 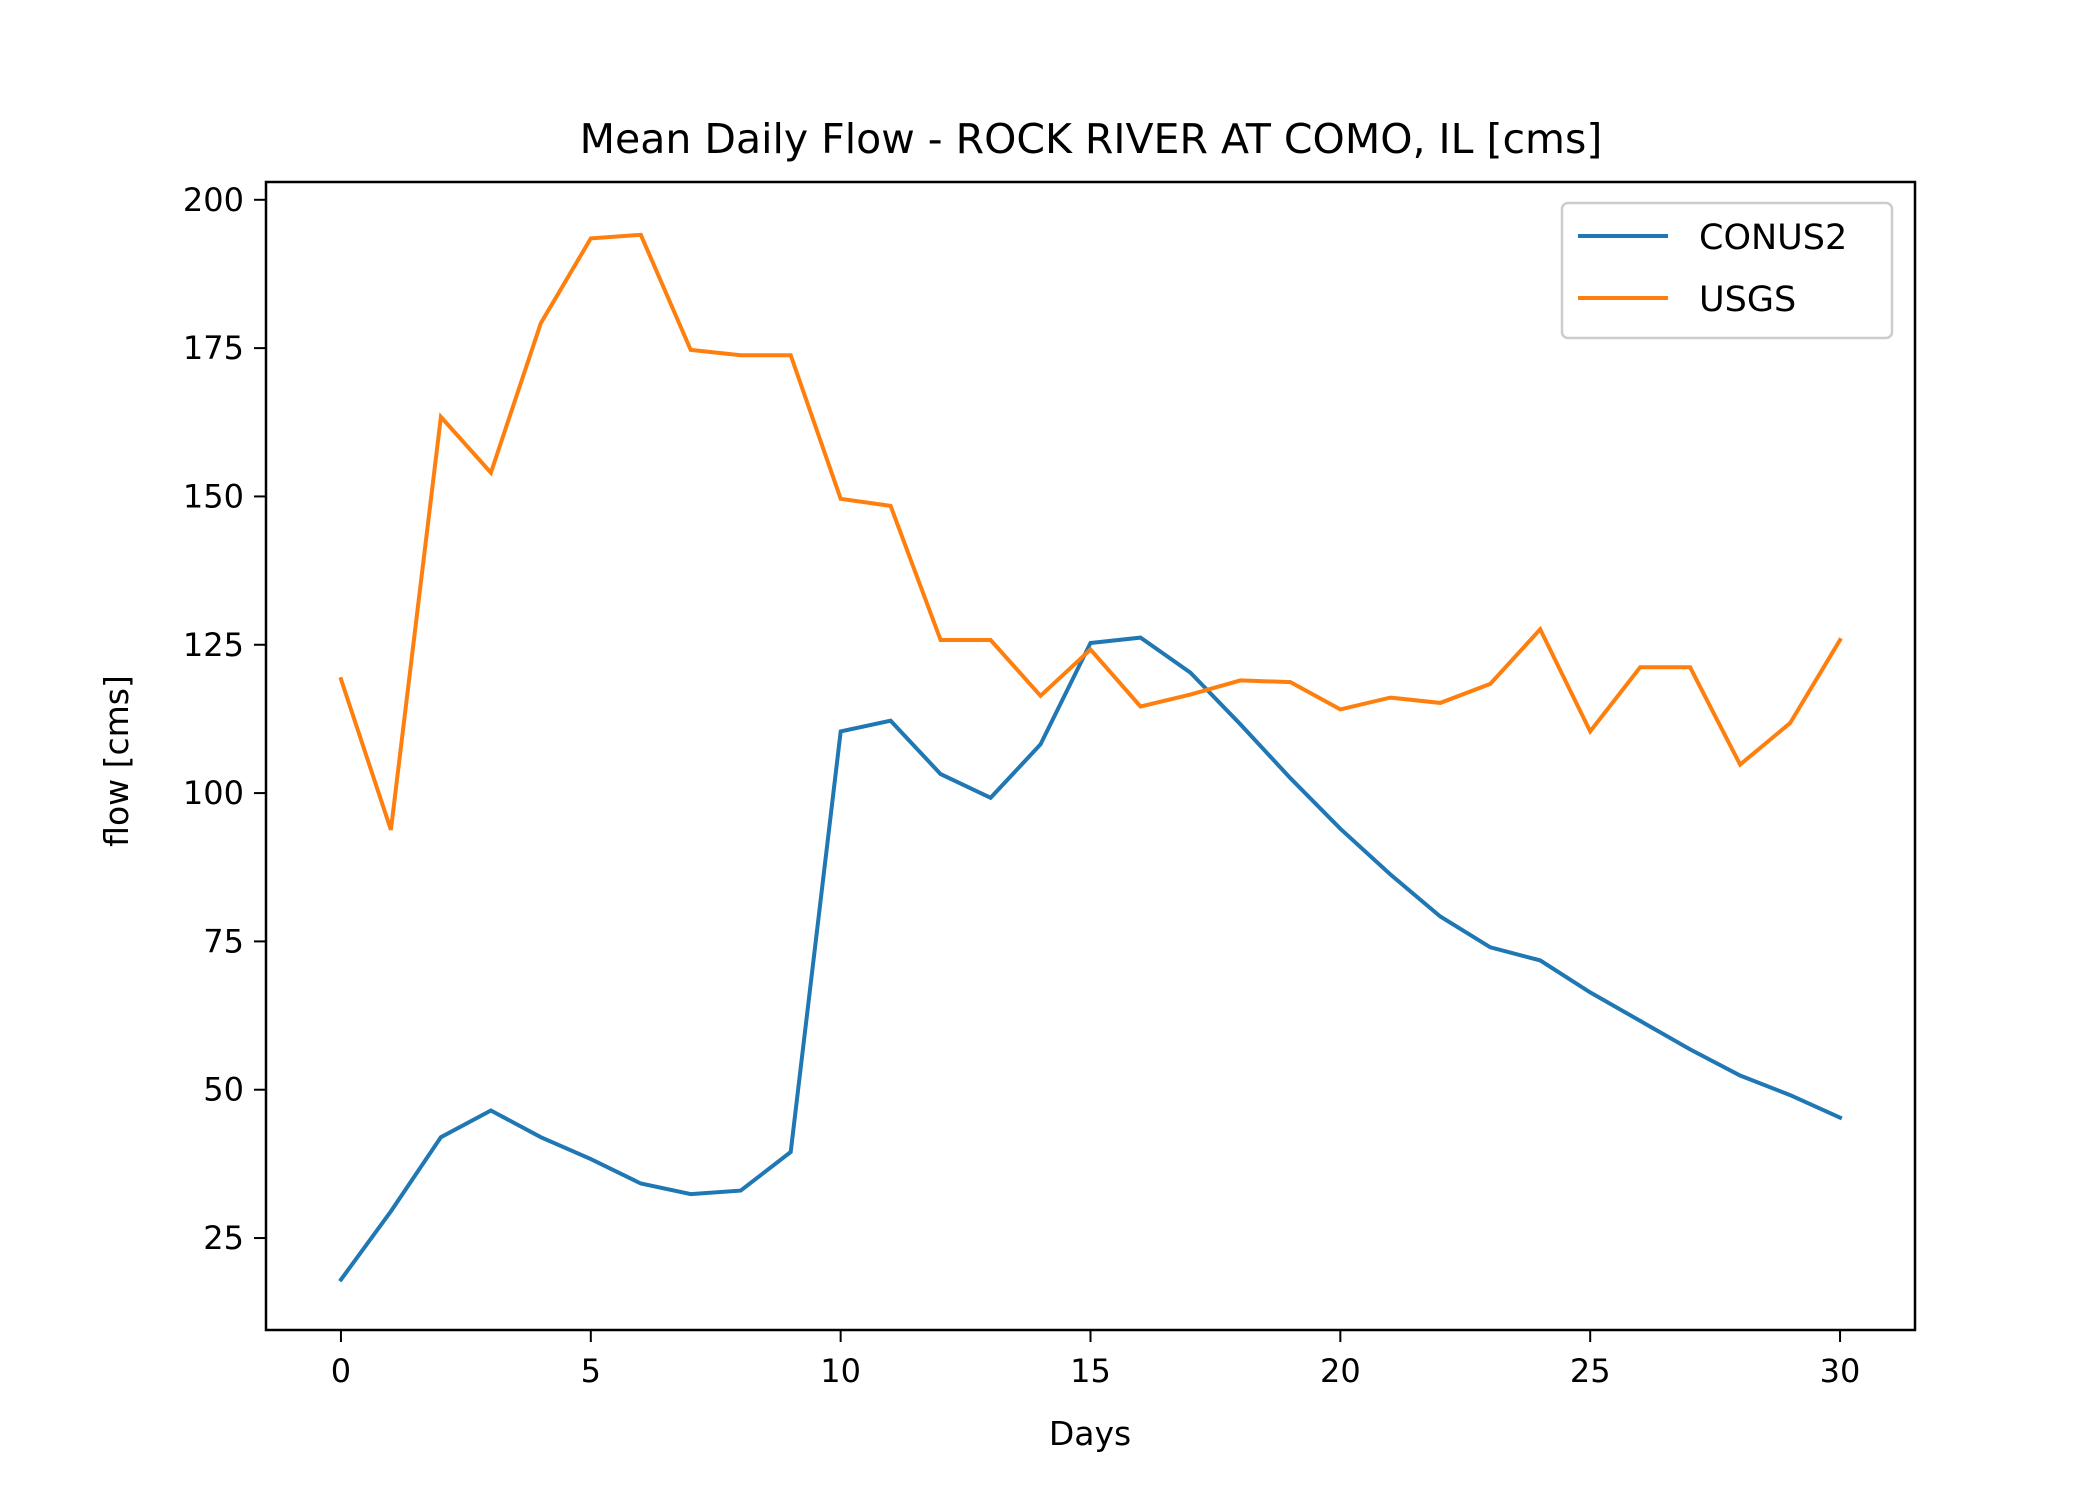 What do you see at coordinates (116, 761) in the screenshot?
I see `y-axis-label: flow [cms]` at bounding box center [116, 761].